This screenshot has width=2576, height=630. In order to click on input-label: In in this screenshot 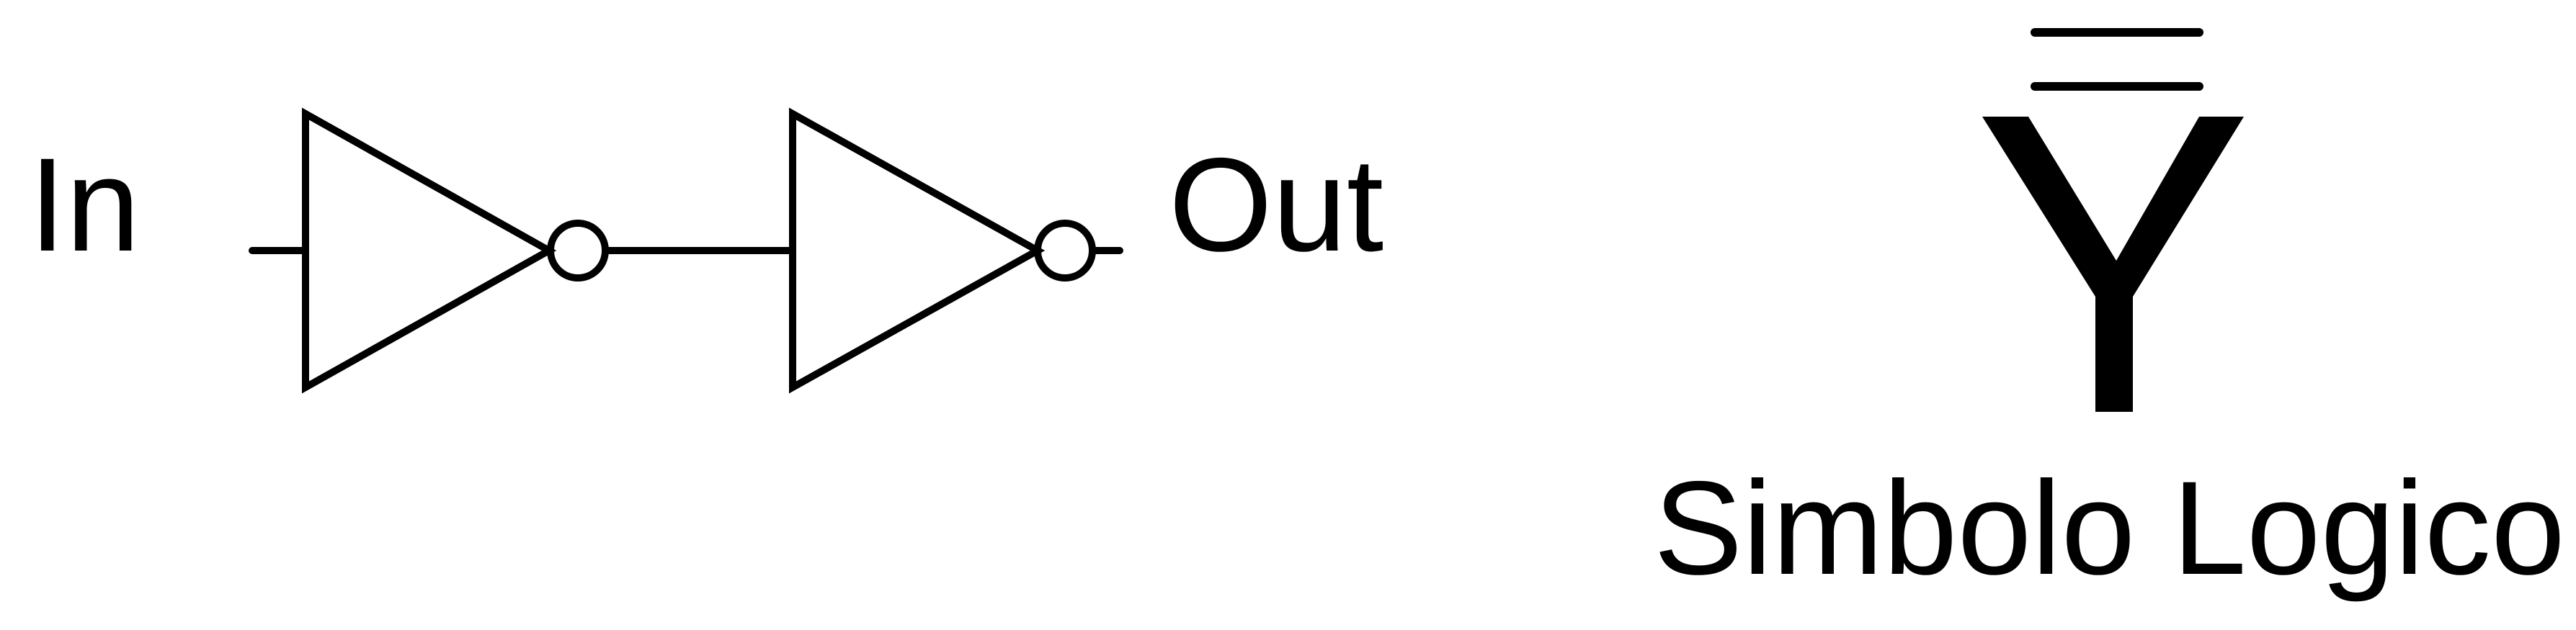, I will do `click(84, 205)`.